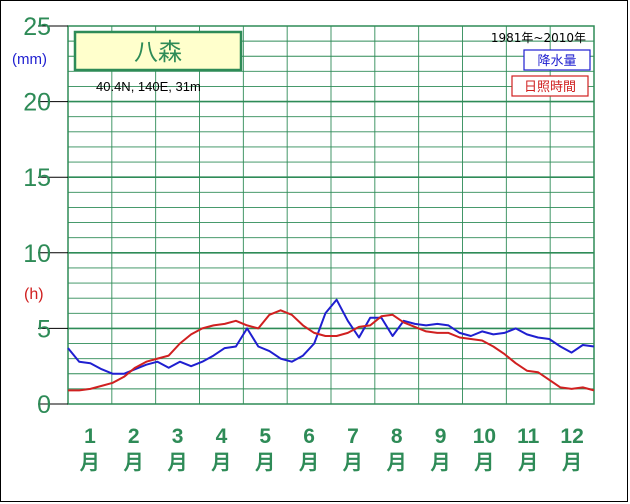 The width and height of the screenshot is (630, 504). What do you see at coordinates (37, 178) in the screenshot?
I see `y-tick-label: 15` at bounding box center [37, 178].